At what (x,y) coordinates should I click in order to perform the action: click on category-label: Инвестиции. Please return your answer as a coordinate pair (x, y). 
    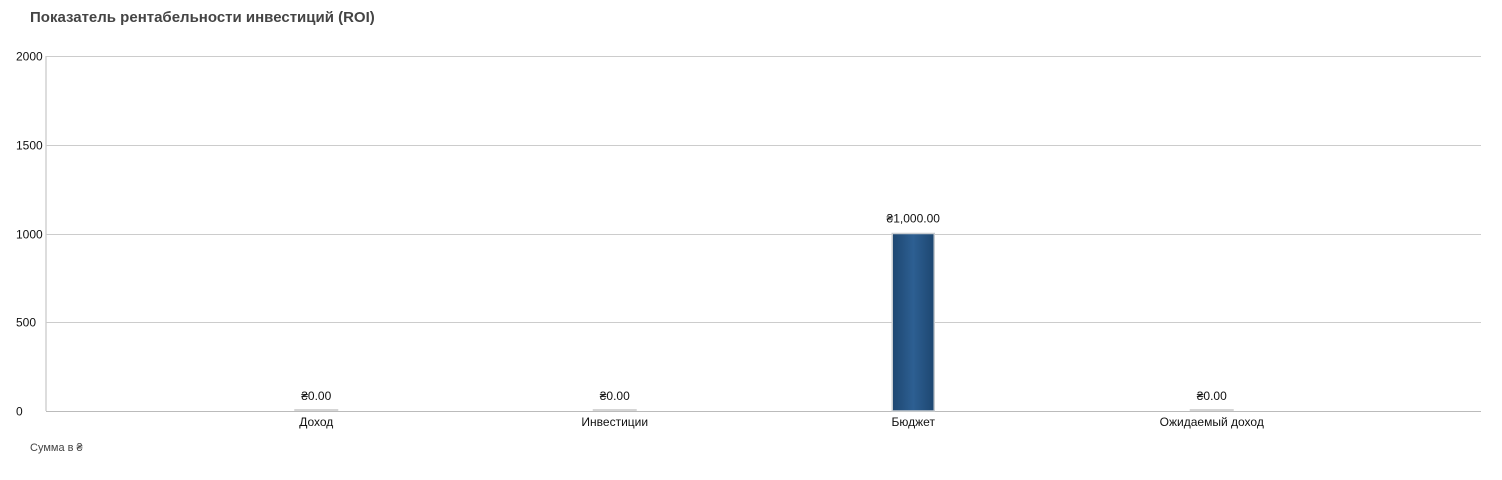
    Looking at the image, I should click on (614, 422).